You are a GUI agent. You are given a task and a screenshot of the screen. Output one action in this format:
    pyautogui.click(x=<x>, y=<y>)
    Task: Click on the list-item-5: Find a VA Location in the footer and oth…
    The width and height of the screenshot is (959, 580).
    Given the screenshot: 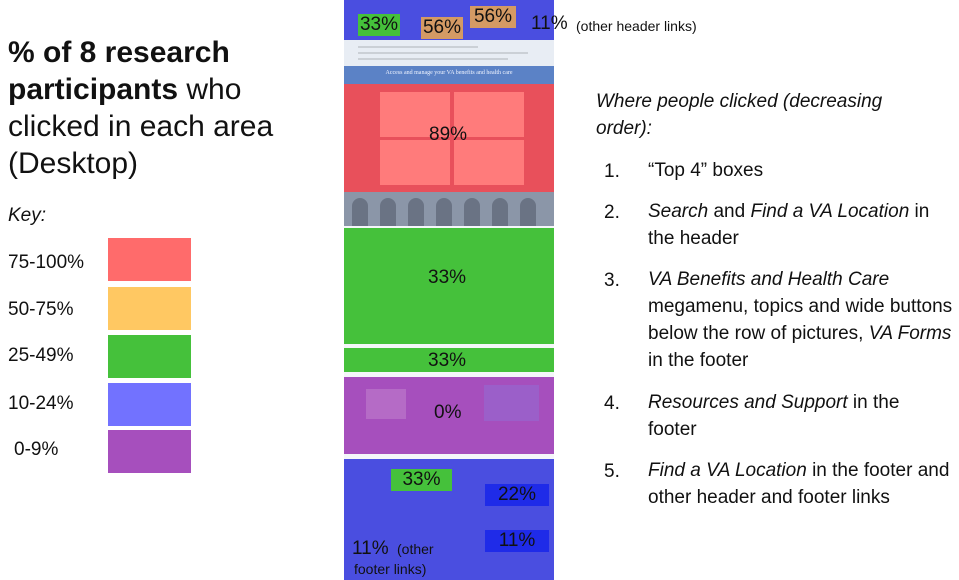 What is the action you would take?
    pyautogui.click(x=800, y=484)
    